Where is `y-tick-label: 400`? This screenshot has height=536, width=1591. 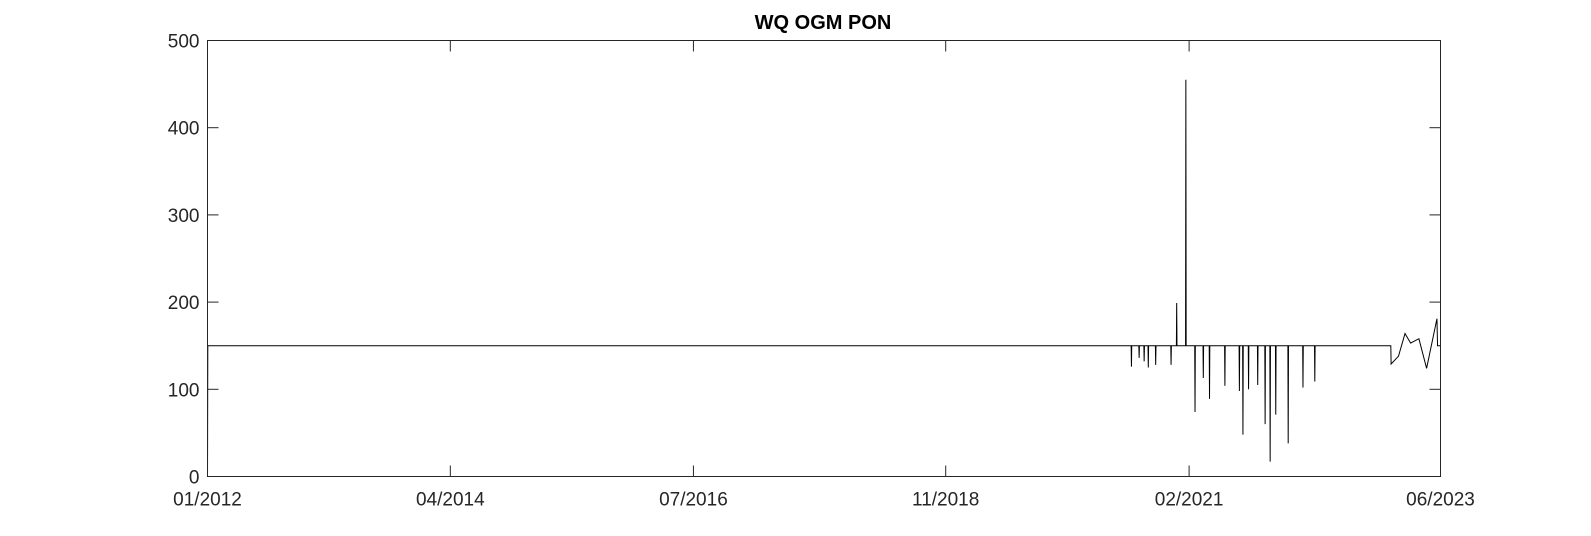 y-tick-label: 400 is located at coordinates (184, 129).